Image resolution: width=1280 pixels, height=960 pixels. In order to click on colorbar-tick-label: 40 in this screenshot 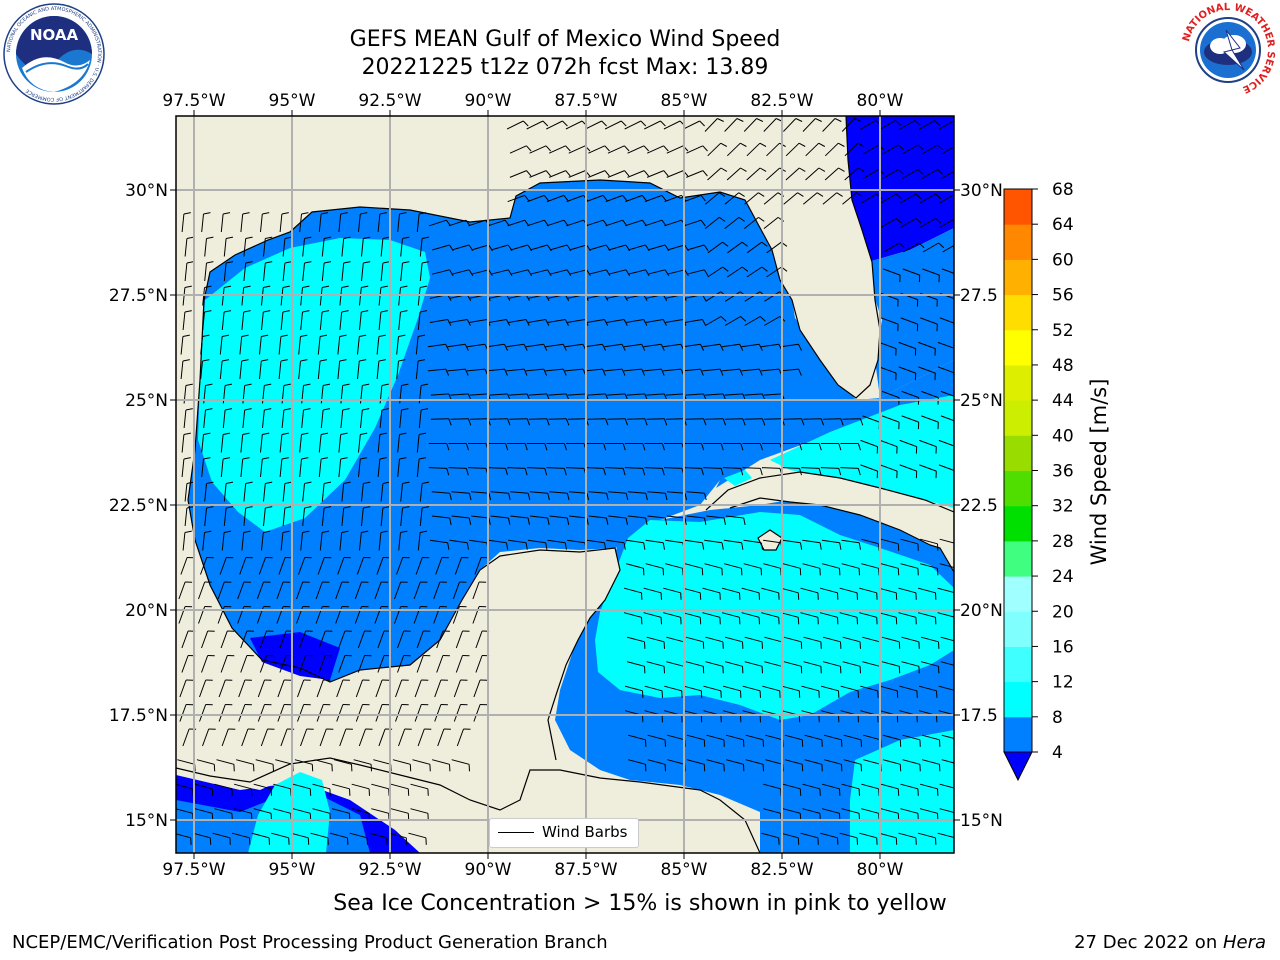, I will do `click(1063, 436)`.